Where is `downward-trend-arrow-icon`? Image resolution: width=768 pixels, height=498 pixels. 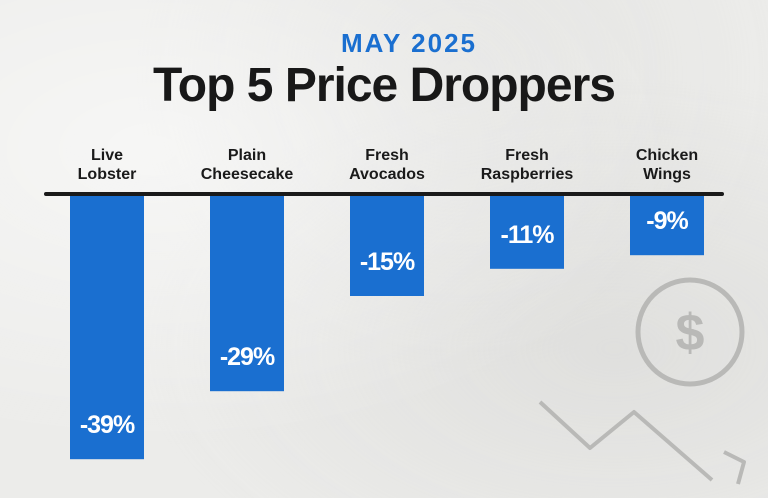 downward-trend-arrow-icon is located at coordinates (642, 442).